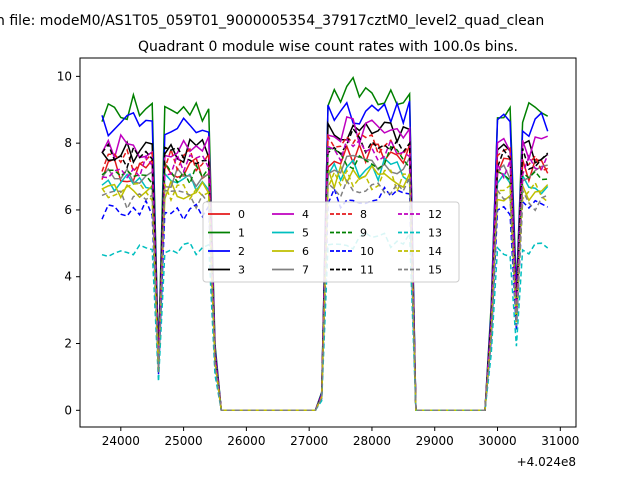  I want to click on x-tick-label: 31000, so click(560, 441).